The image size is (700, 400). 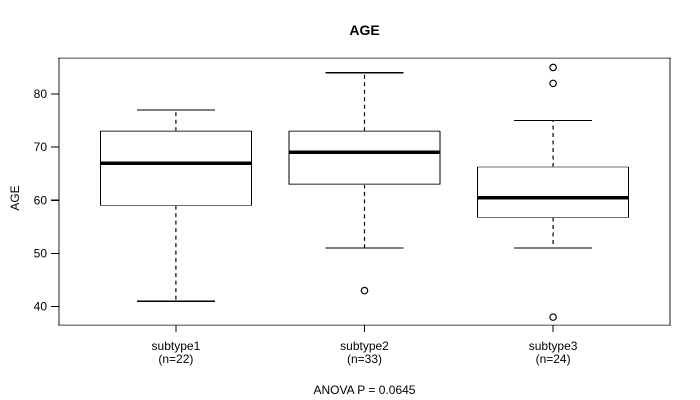 I want to click on chart-title: AGE, so click(x=364, y=30).